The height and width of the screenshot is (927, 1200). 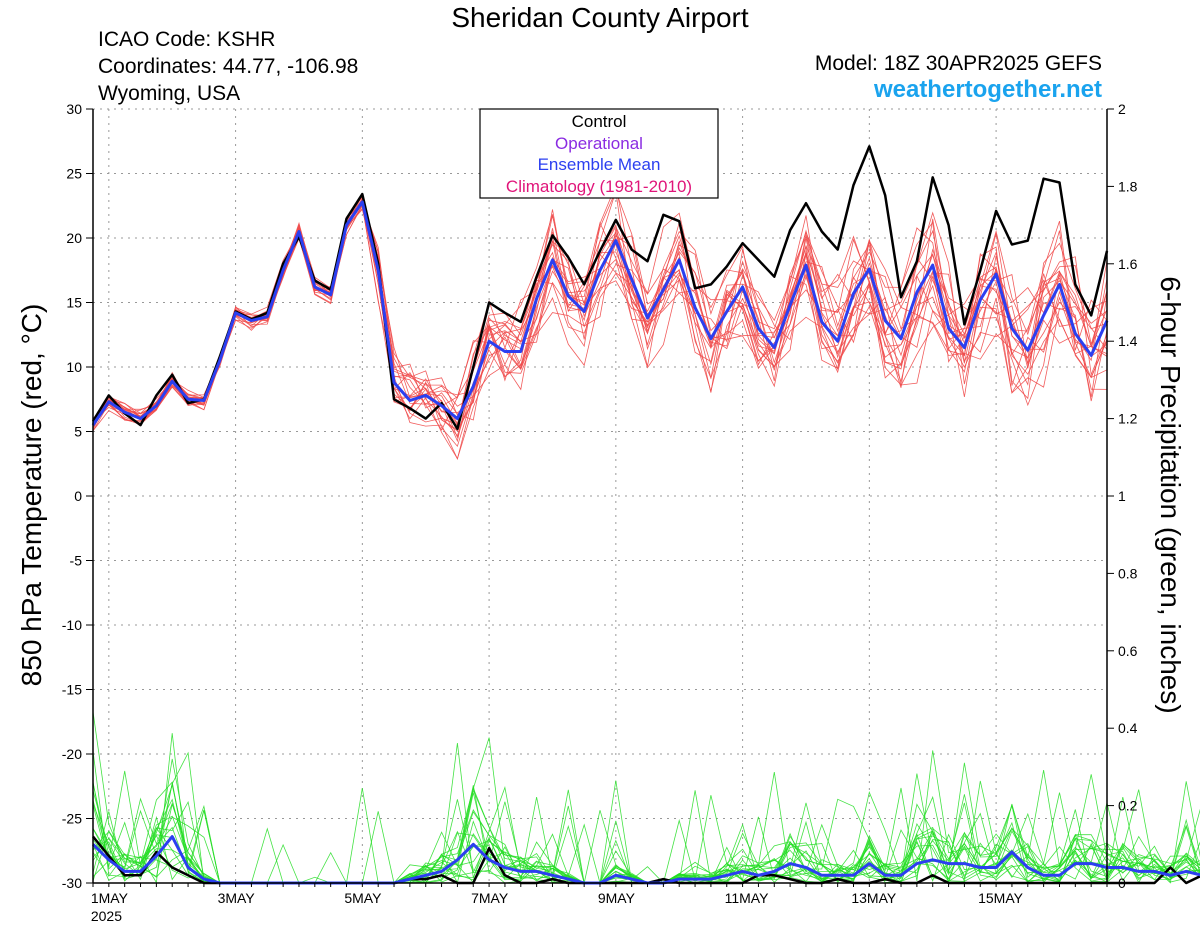 What do you see at coordinates (1128, 806) in the screenshot?
I see `y-tick-label-right: 0.2` at bounding box center [1128, 806].